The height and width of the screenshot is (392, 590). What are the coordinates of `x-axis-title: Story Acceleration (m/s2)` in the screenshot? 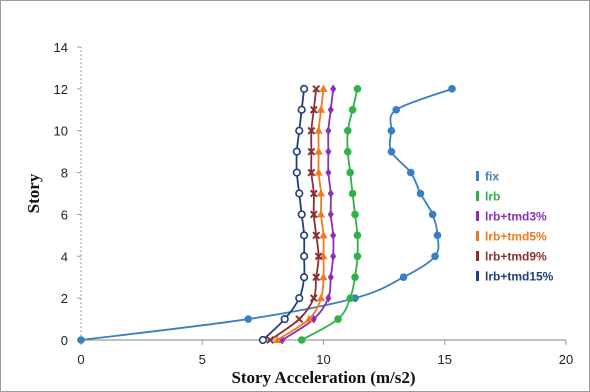 It's located at (323, 377).